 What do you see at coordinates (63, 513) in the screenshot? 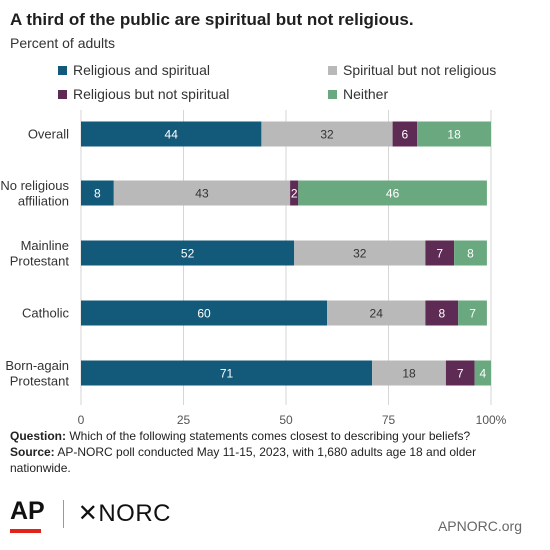
I see `logo-divider` at bounding box center [63, 513].